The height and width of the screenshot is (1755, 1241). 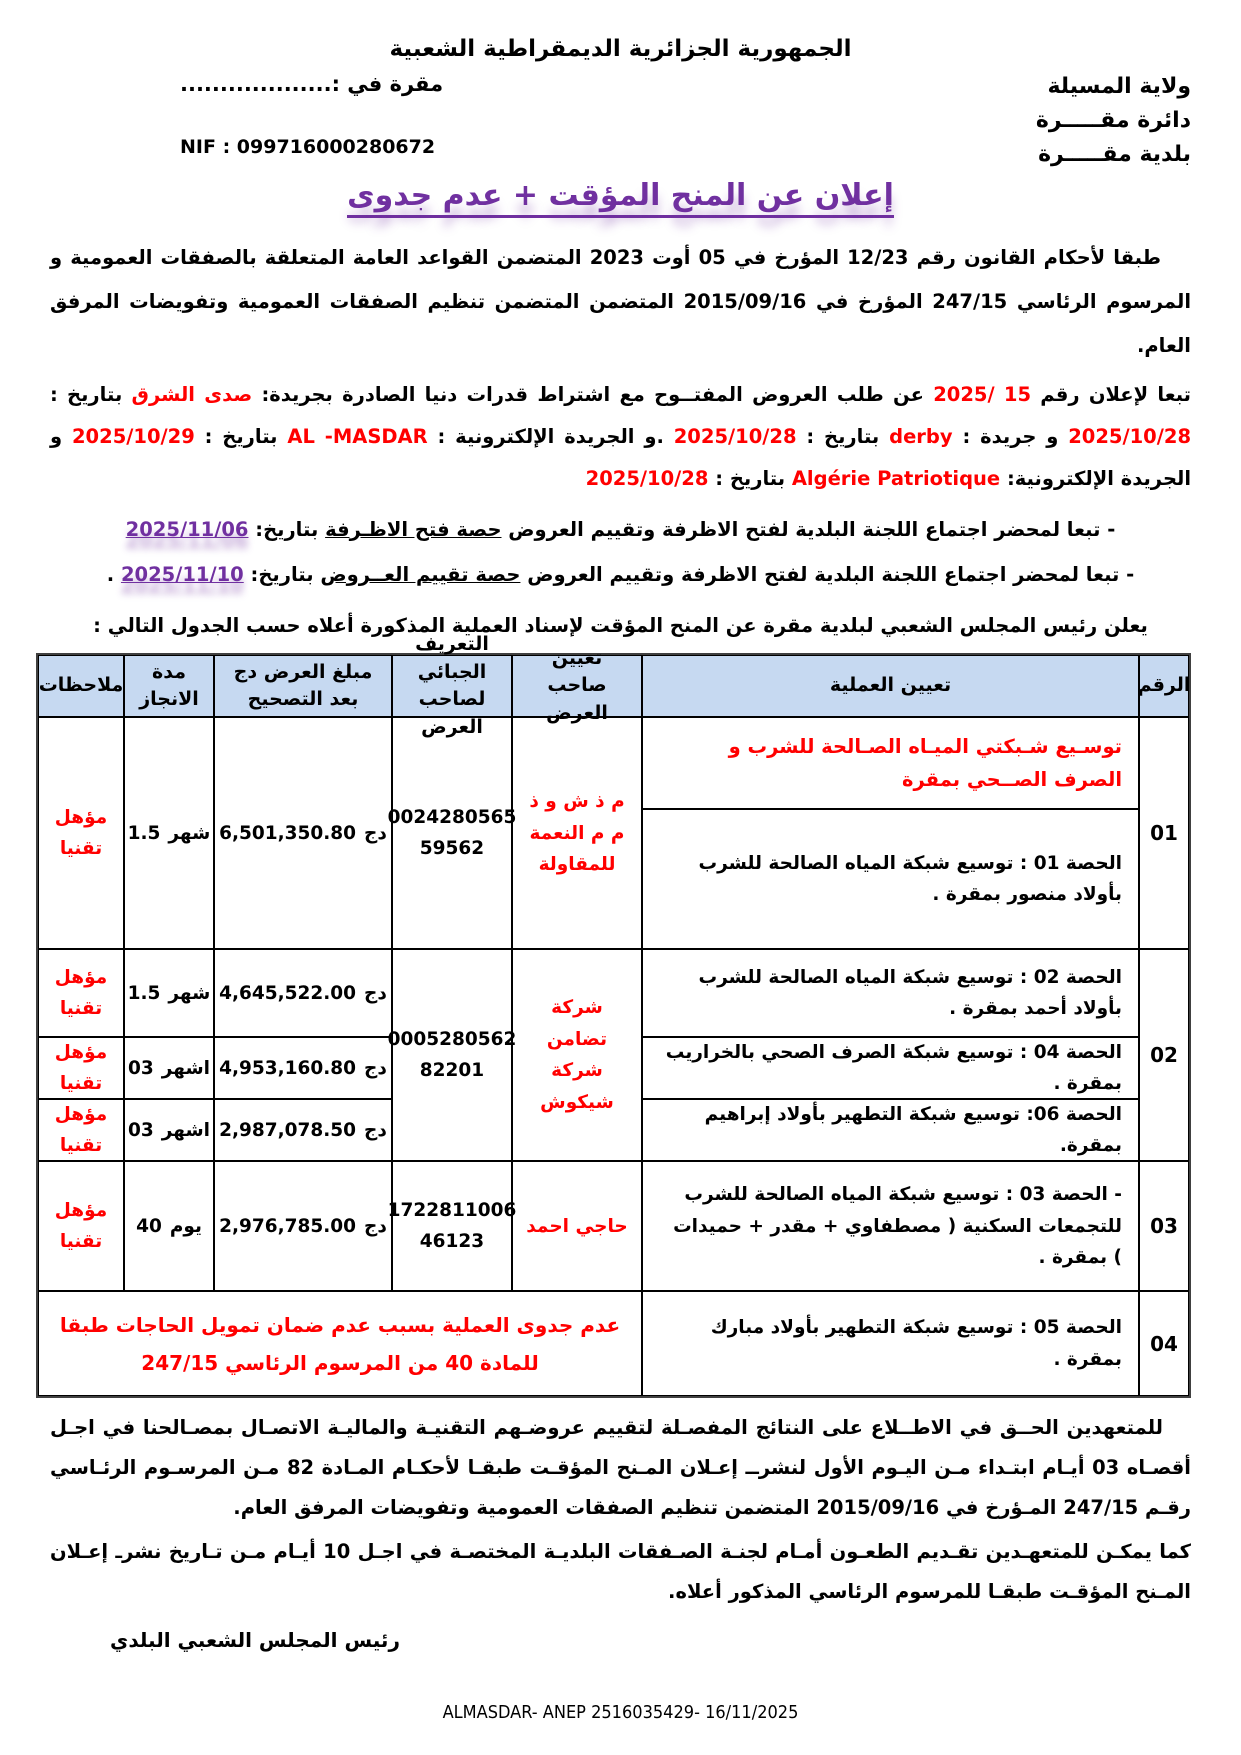 I want to click on row2-amount04-value: 4,953,160.80, so click(x=288, y=1068).